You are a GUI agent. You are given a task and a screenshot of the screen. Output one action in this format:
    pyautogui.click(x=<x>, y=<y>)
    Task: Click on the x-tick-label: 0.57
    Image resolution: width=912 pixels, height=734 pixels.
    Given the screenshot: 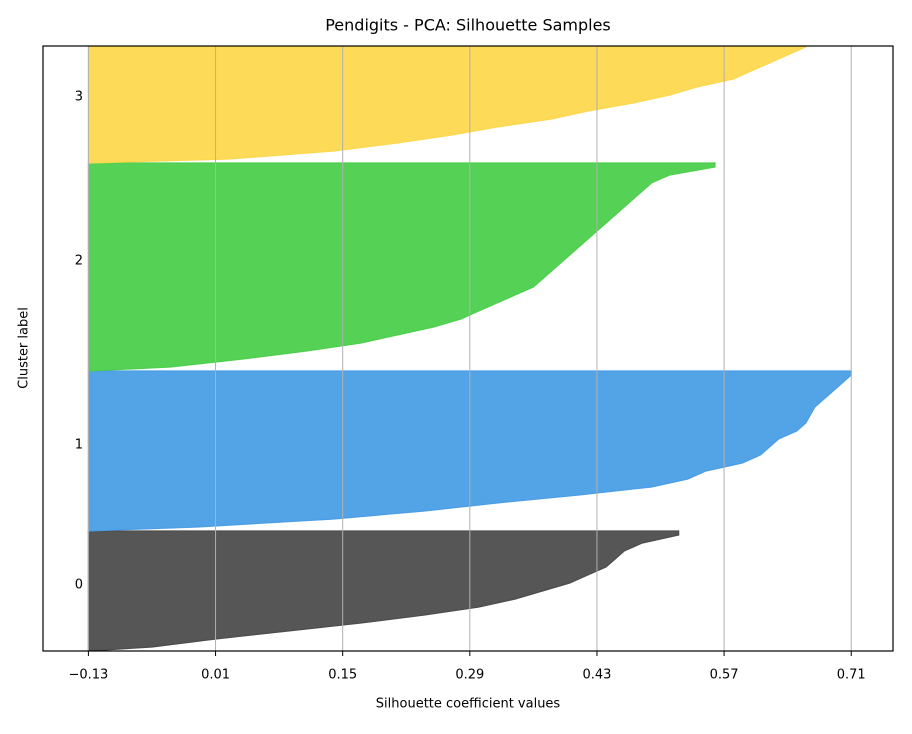 What is the action you would take?
    pyautogui.click(x=724, y=675)
    